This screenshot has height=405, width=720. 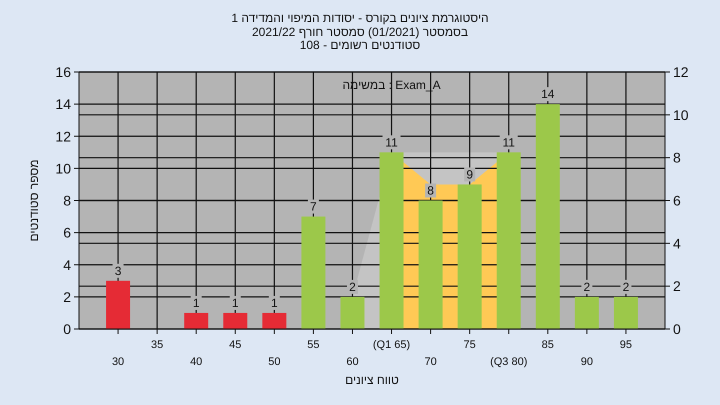 What do you see at coordinates (196, 362) in the screenshot?
I see `x-tick-label: 40` at bounding box center [196, 362].